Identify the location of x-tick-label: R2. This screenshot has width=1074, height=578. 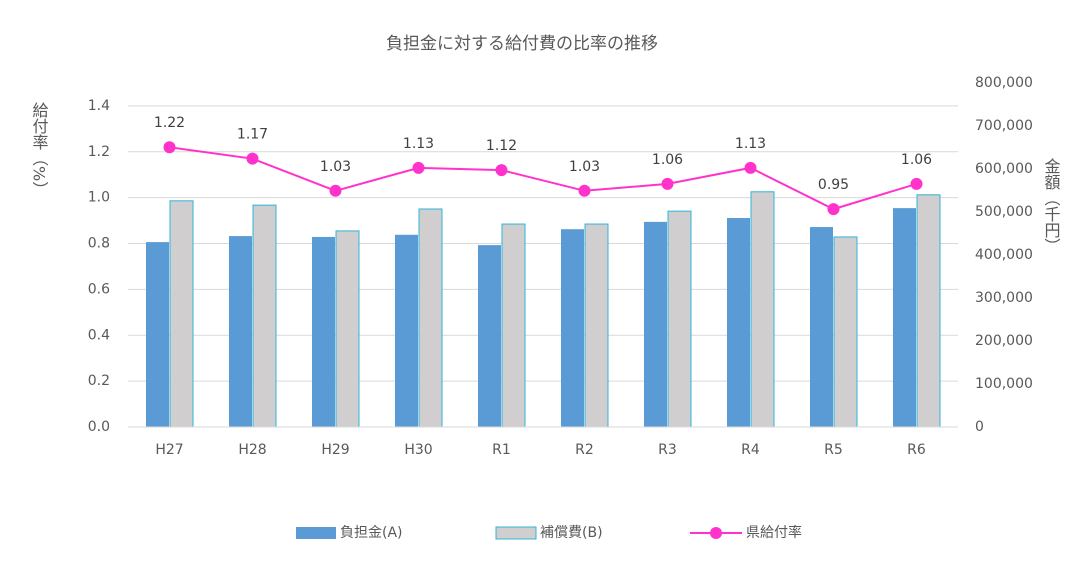
(584, 450).